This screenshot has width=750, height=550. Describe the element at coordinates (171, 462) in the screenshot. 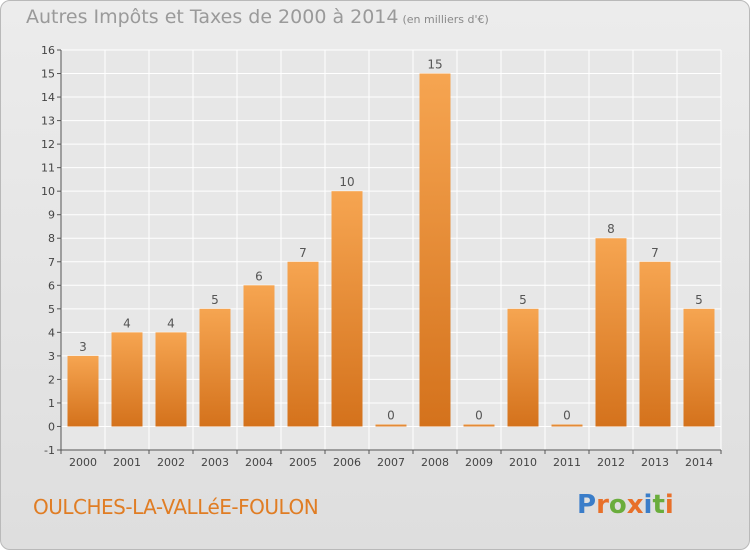

I see `x-tick-label-2002: 2002` at that location.